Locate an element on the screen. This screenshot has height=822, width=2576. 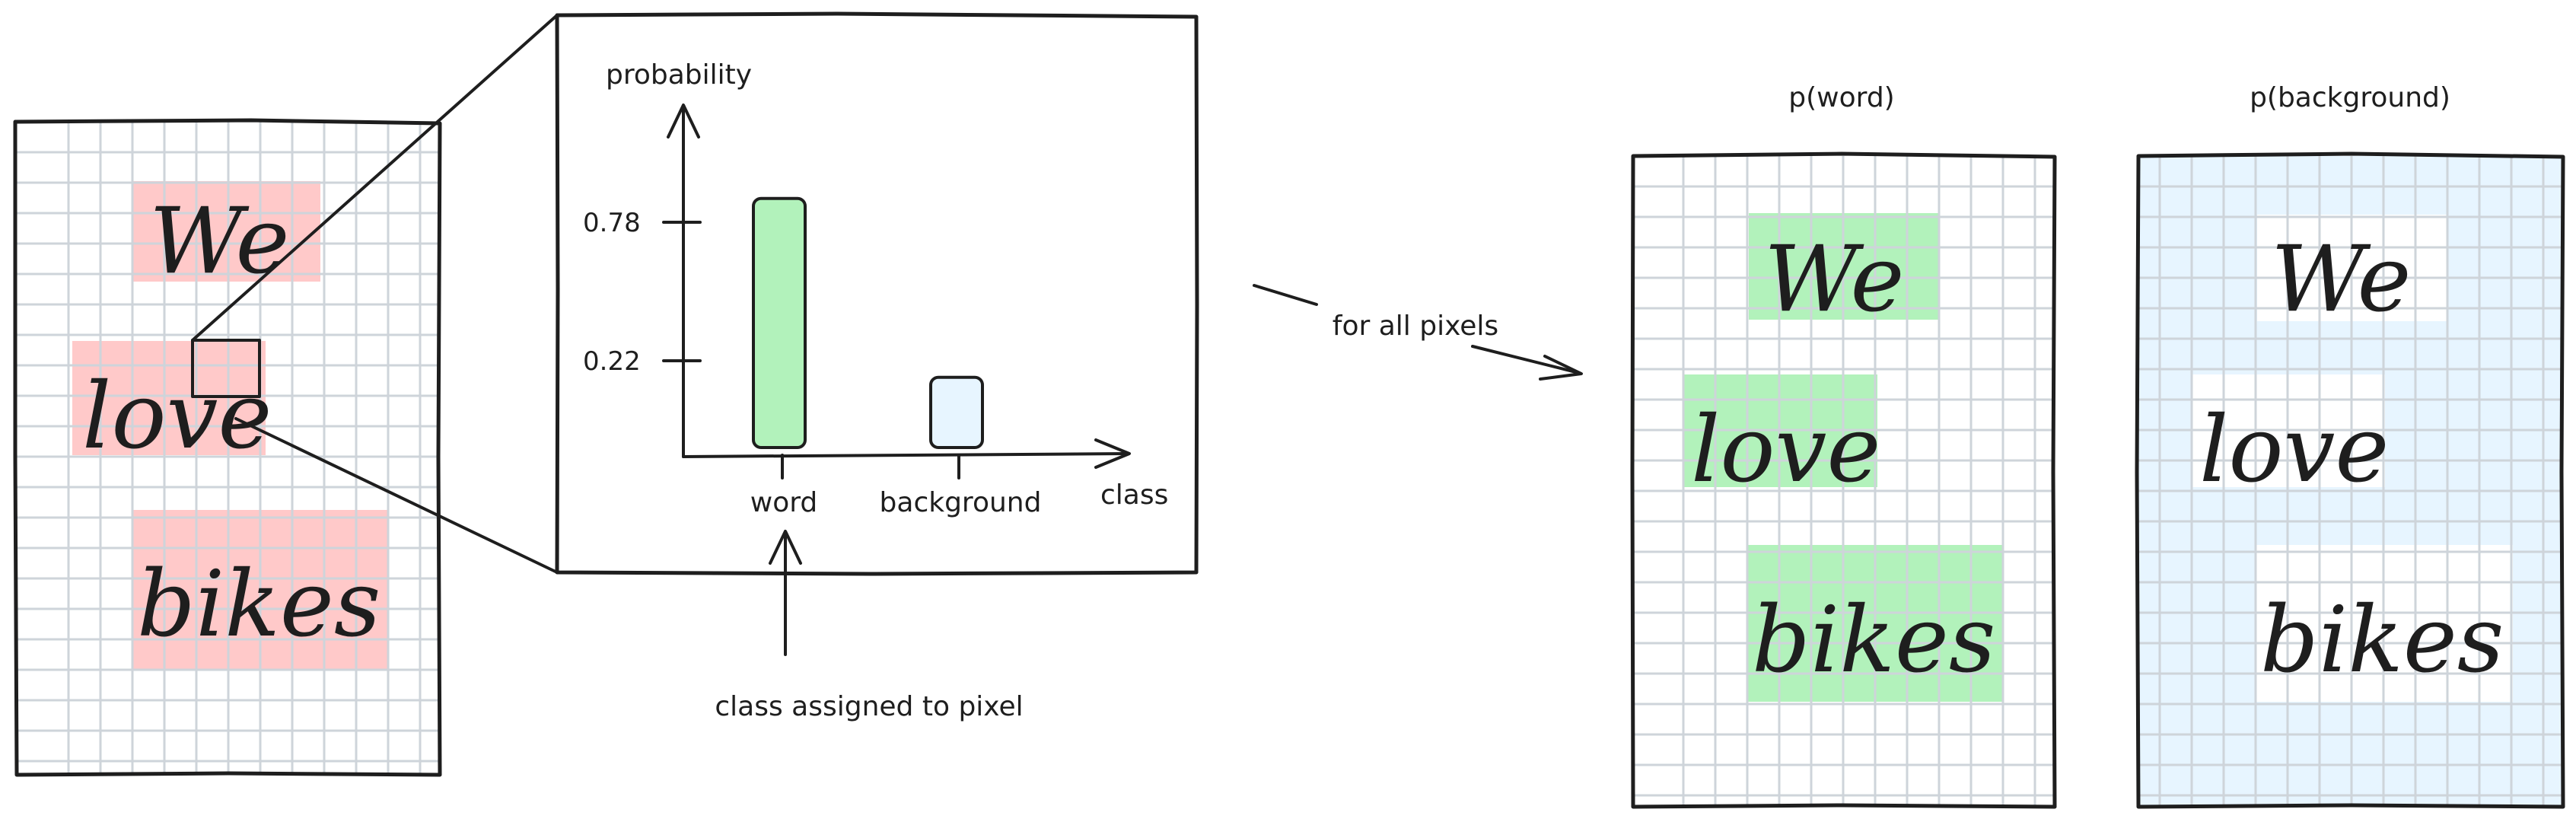
word-map-grid is located at coordinates (1844, 481).